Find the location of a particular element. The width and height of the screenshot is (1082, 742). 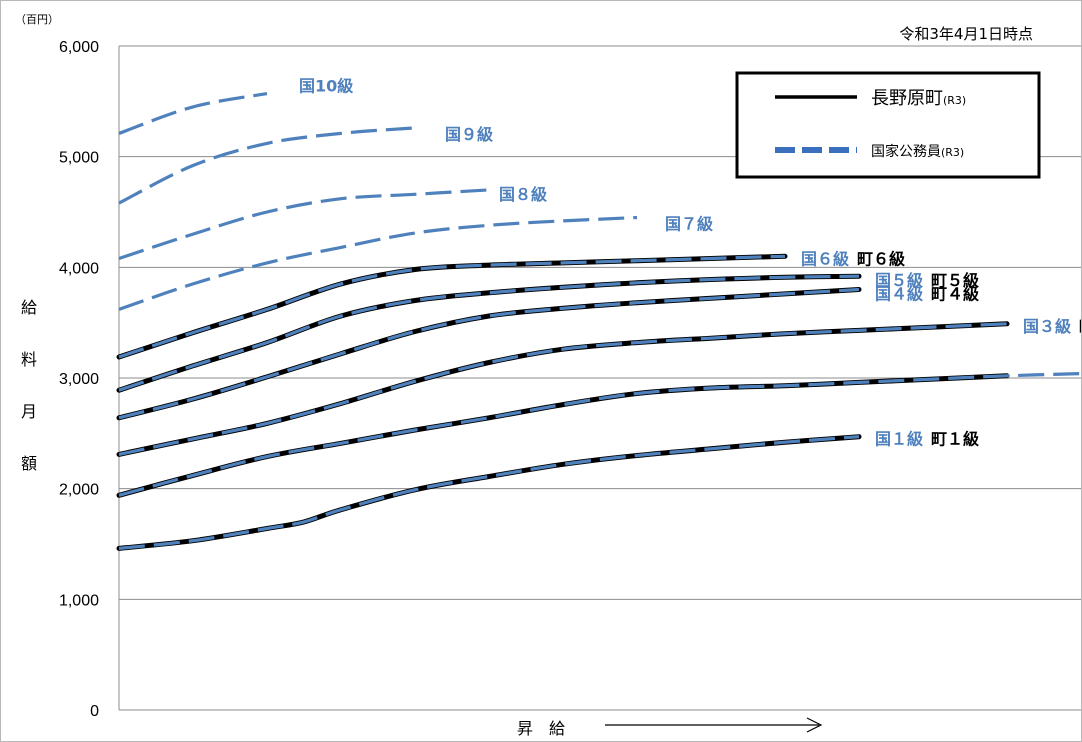

town-grade-5-label: 町５級 is located at coordinates (955, 280).